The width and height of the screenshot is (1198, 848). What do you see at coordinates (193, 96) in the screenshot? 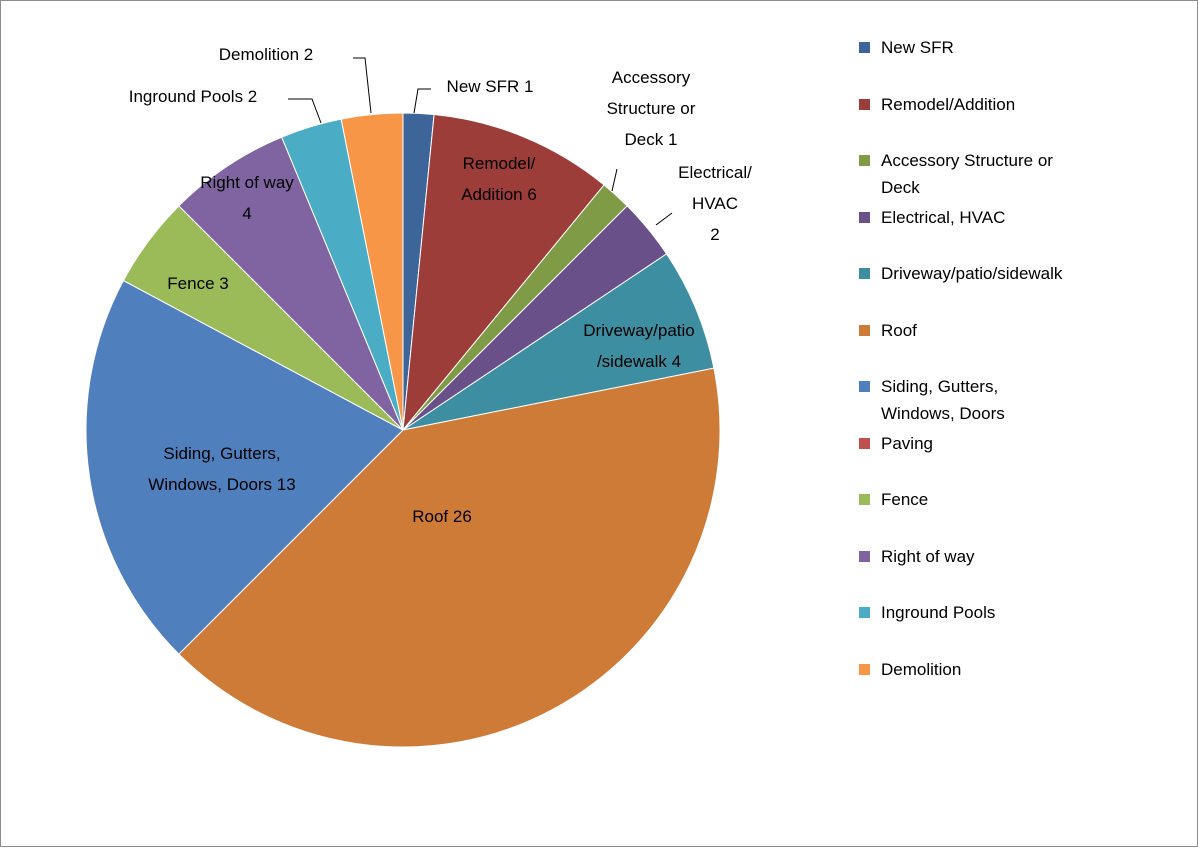
I see `data-label: Inground Pools 2` at bounding box center [193, 96].